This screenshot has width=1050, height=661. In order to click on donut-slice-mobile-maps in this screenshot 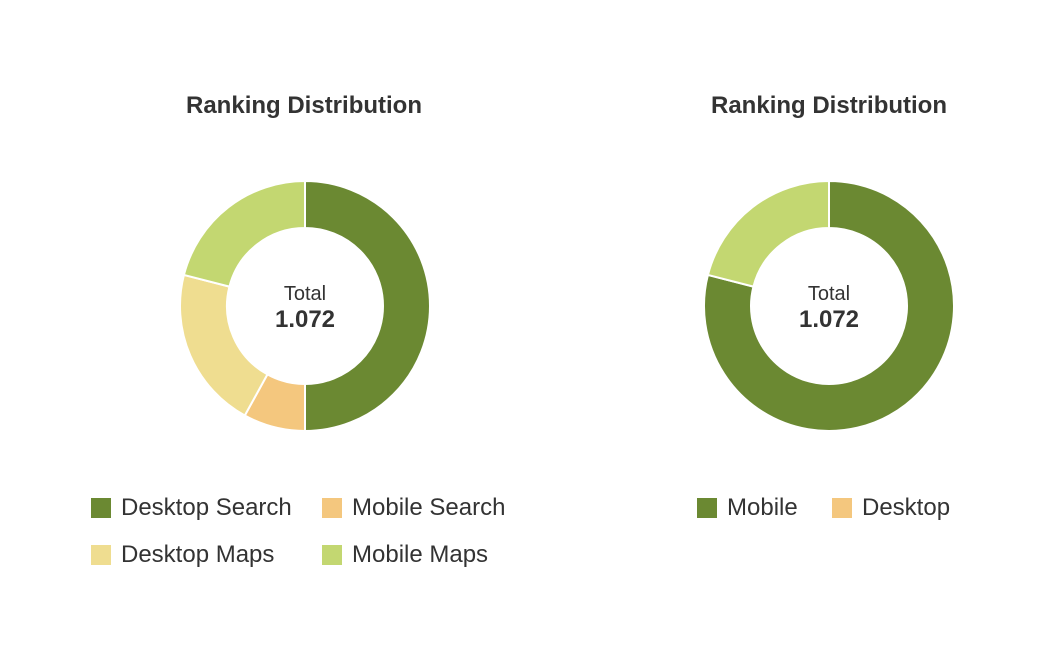, I will do `click(244, 233)`.